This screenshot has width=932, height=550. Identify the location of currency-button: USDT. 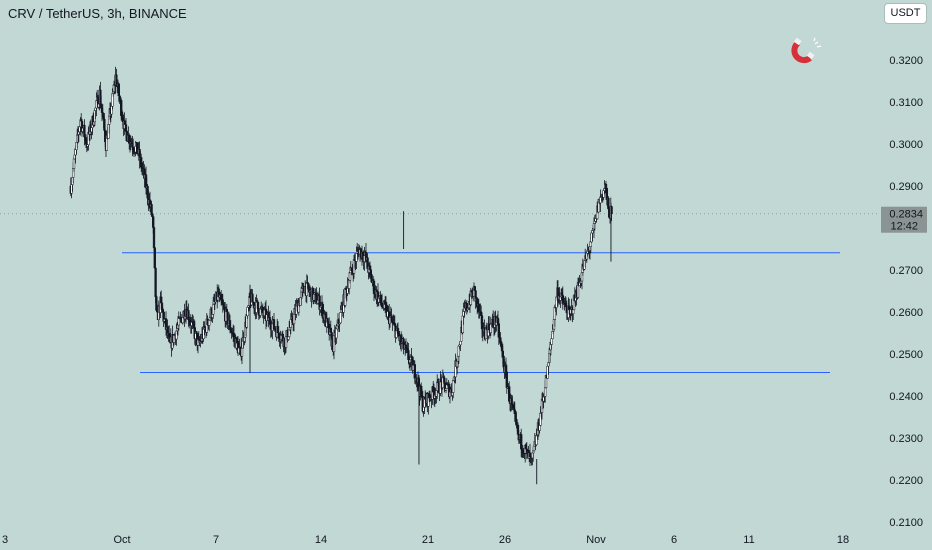
(905, 13).